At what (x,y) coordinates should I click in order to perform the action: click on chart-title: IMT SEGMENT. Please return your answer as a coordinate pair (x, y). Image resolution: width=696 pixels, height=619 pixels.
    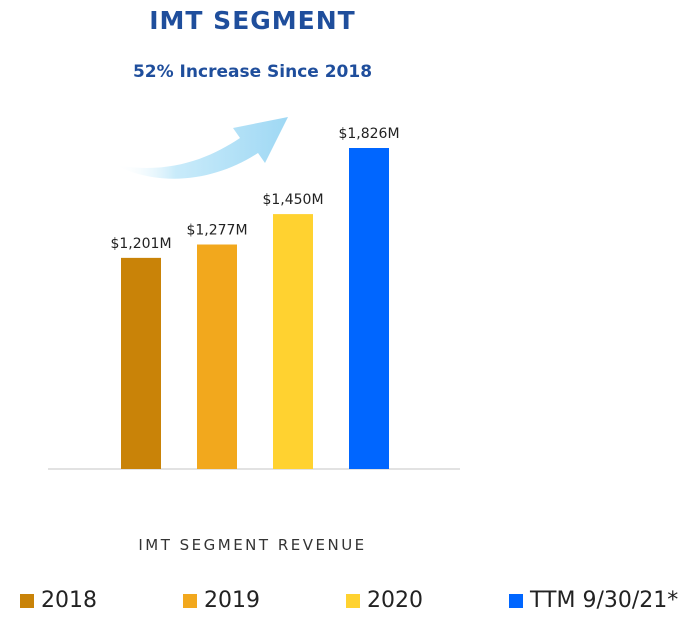
    Looking at the image, I should click on (252, 20).